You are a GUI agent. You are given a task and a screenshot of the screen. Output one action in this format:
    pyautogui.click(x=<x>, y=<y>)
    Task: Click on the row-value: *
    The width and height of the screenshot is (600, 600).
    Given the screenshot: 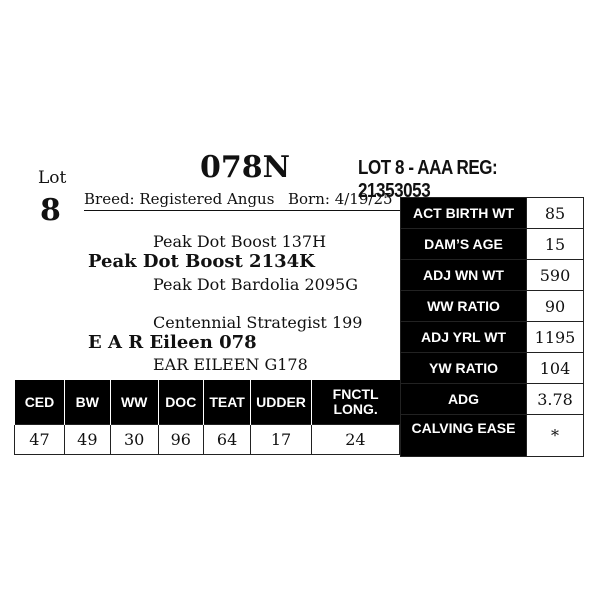 What is the action you would take?
    pyautogui.click(x=555, y=435)
    